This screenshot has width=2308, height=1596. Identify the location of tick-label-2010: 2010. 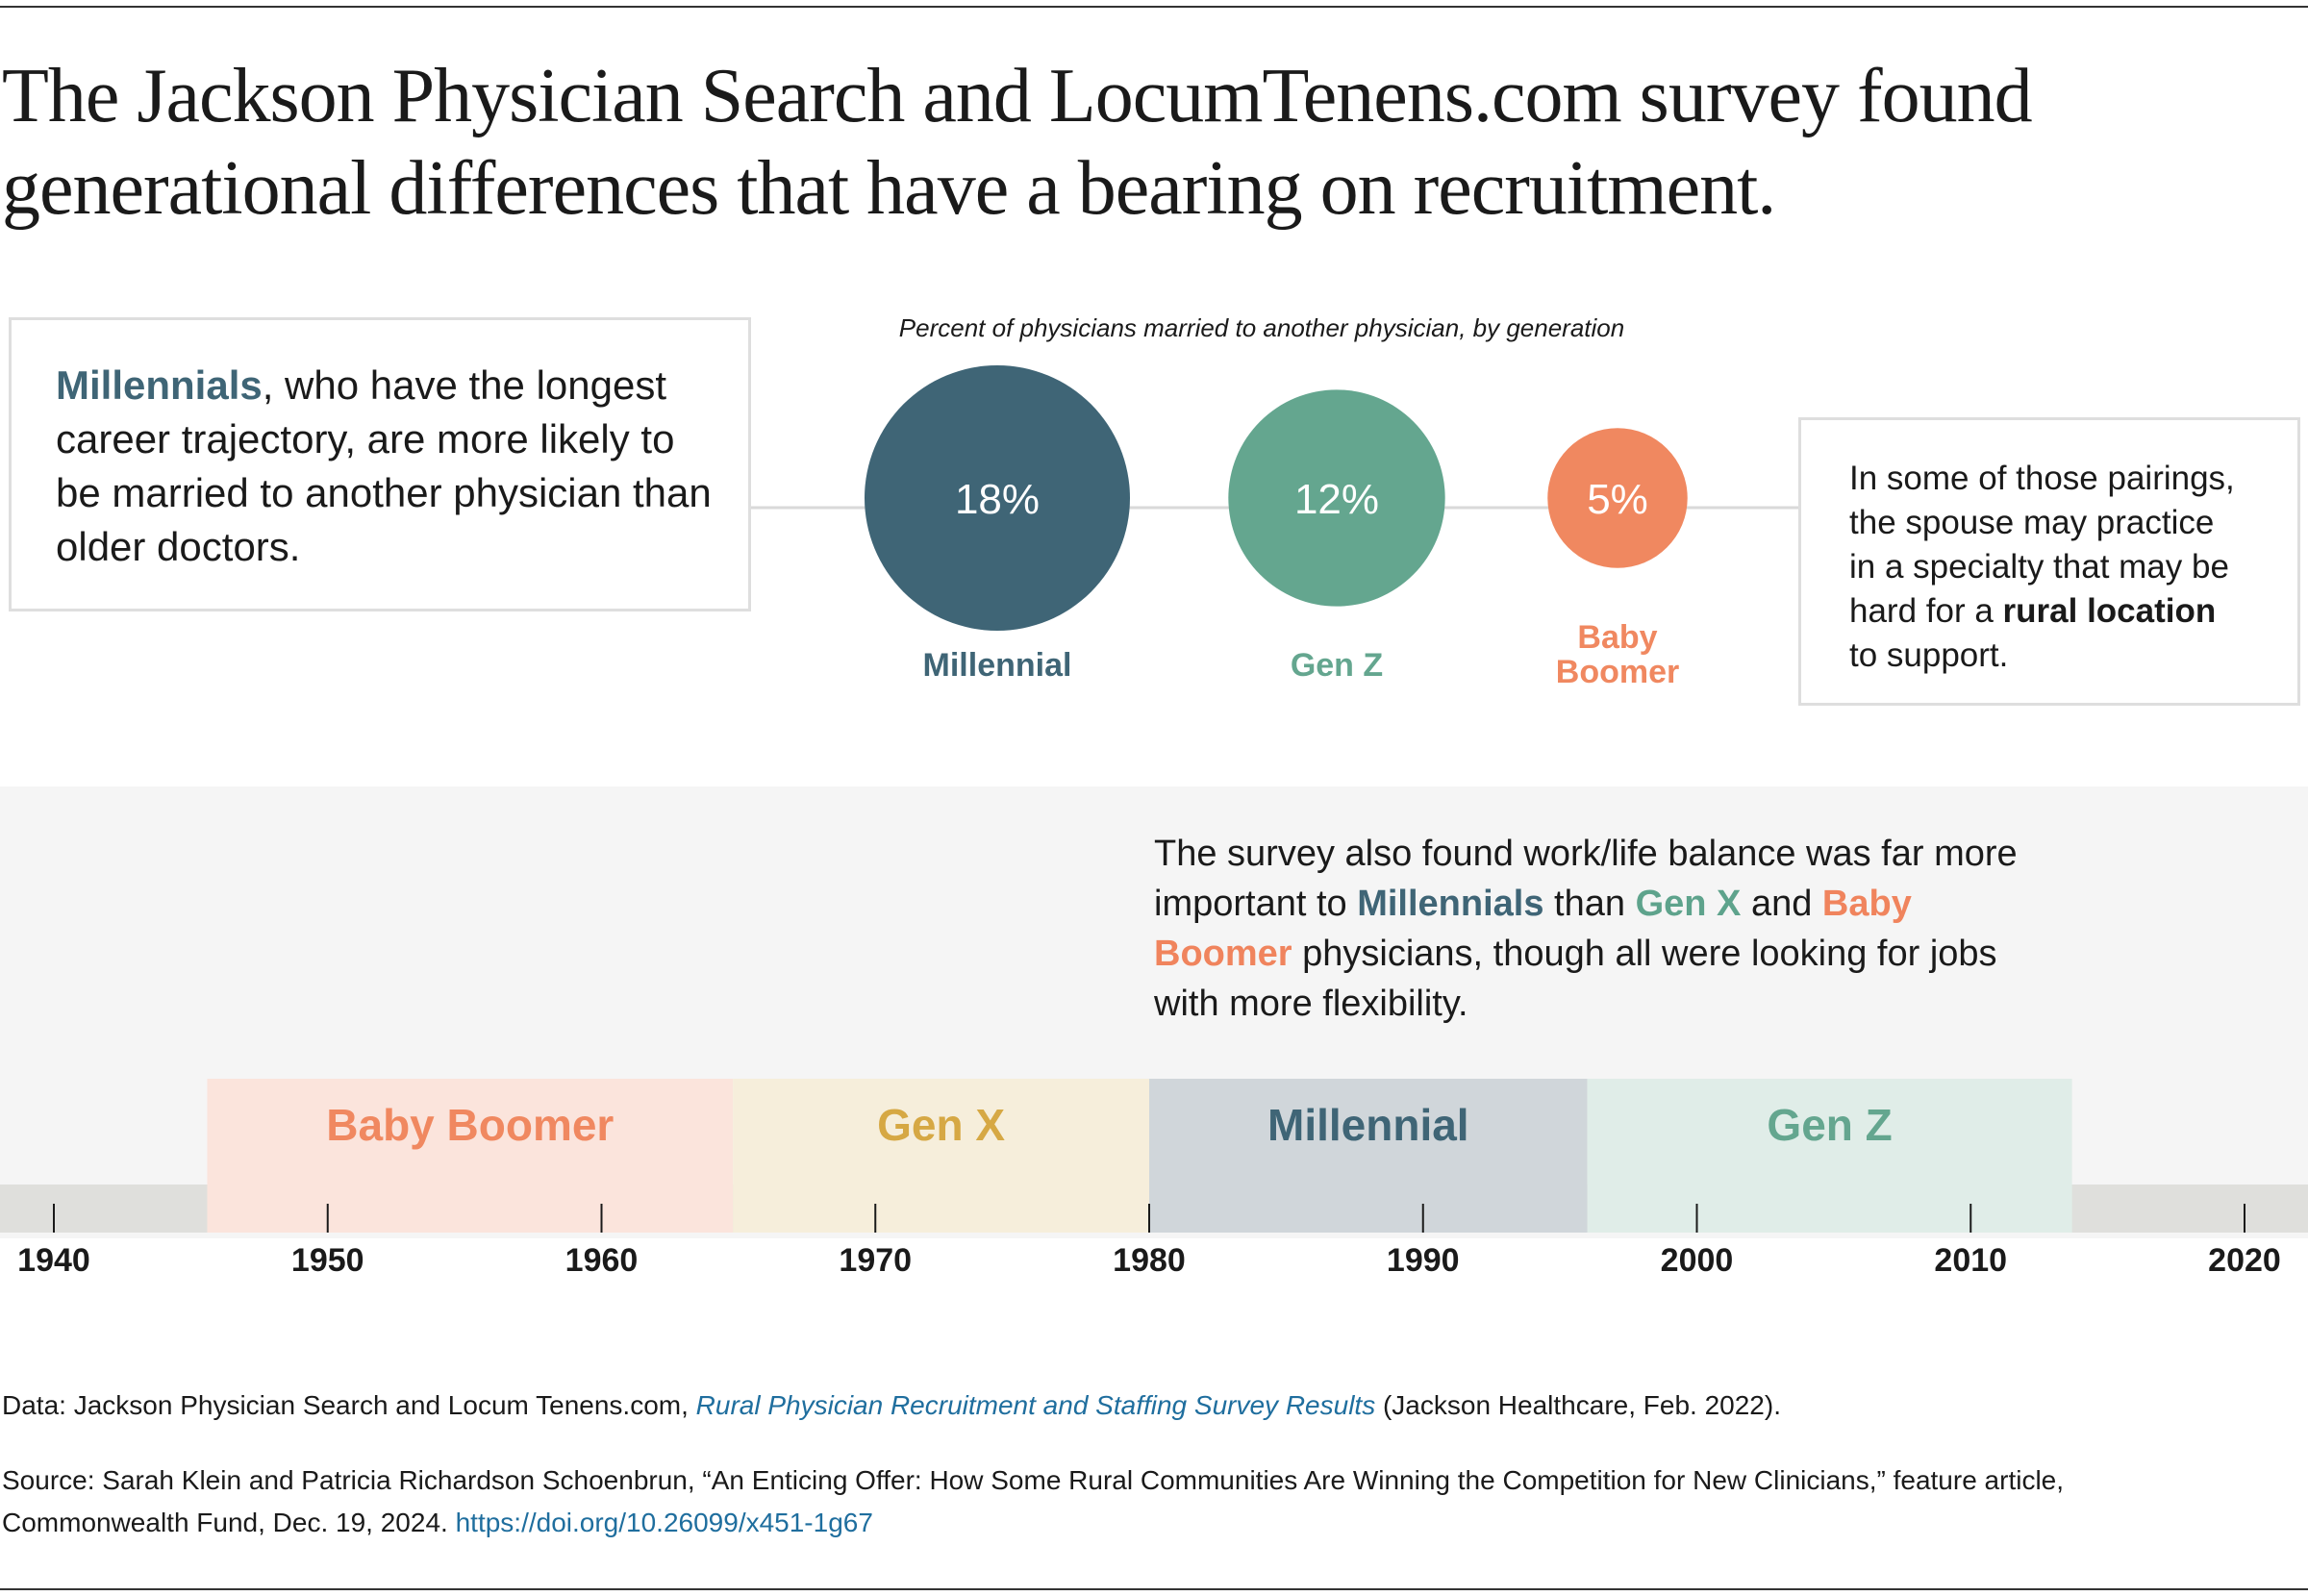
(1971, 1260).